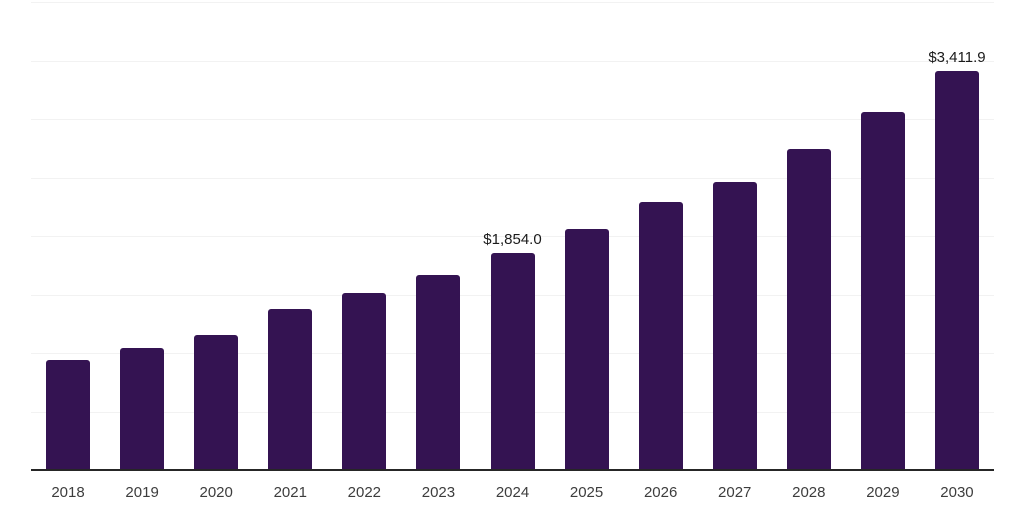  What do you see at coordinates (512, 470) in the screenshot?
I see `x-axis-line` at bounding box center [512, 470].